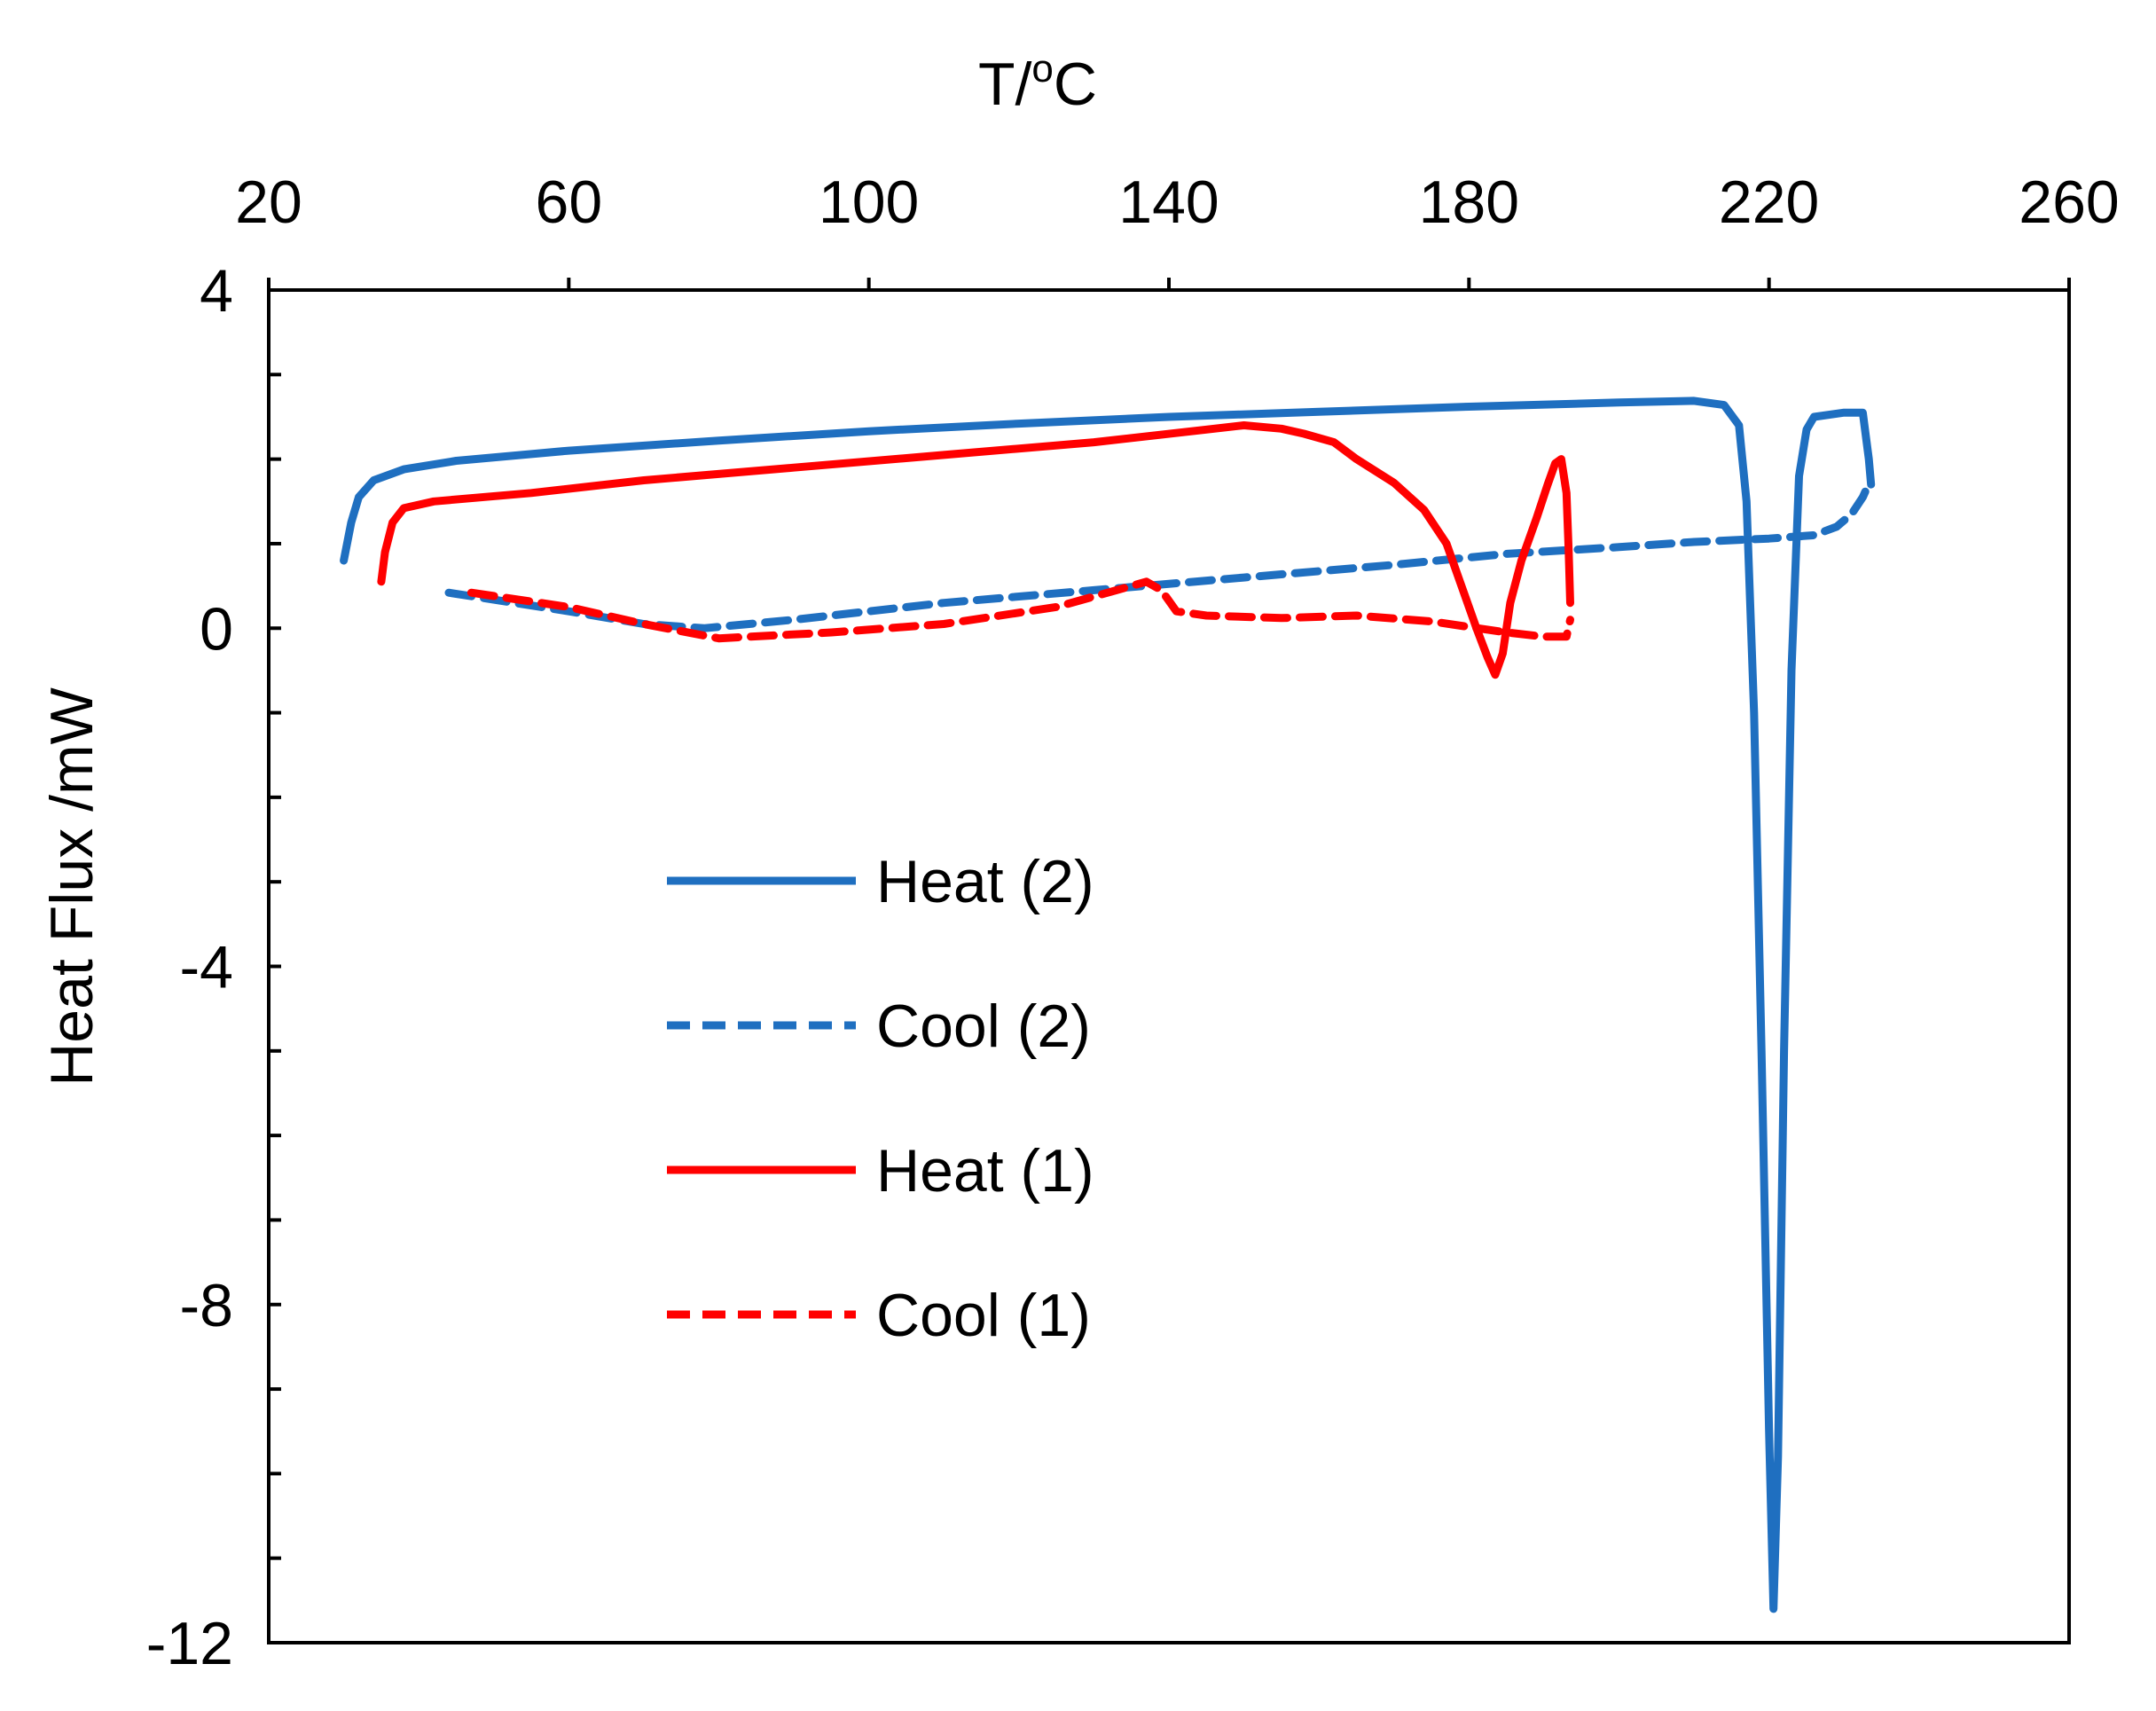  Describe the element at coordinates (189, 1644) in the screenshot. I see `y-tick-label: -12` at that location.